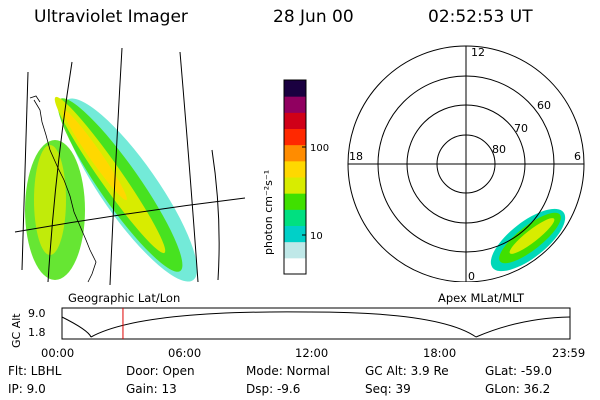 This screenshot has width=600, height=400. Describe the element at coordinates (37, 332) in the screenshot. I see `altitude-tick-1.8: 1.8` at that location.